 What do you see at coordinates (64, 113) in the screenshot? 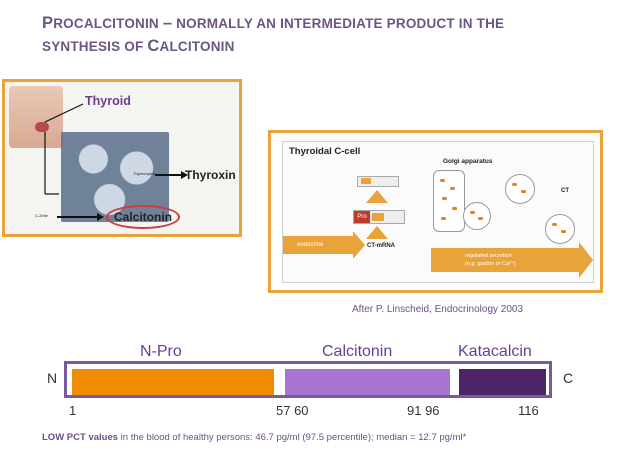
I see `thyroid-pointer-line` at bounding box center [64, 113].